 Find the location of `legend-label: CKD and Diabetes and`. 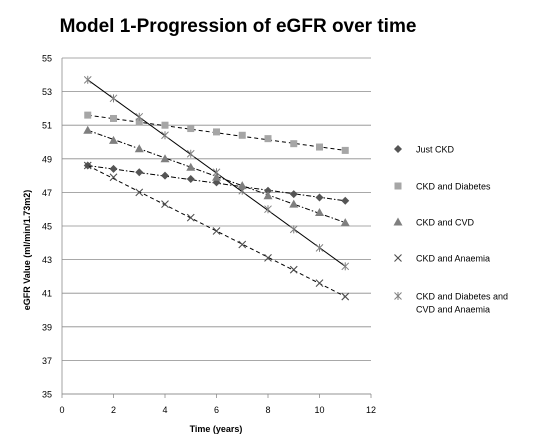

legend-label: CKD and Diabetes and is located at coordinates (462, 297).